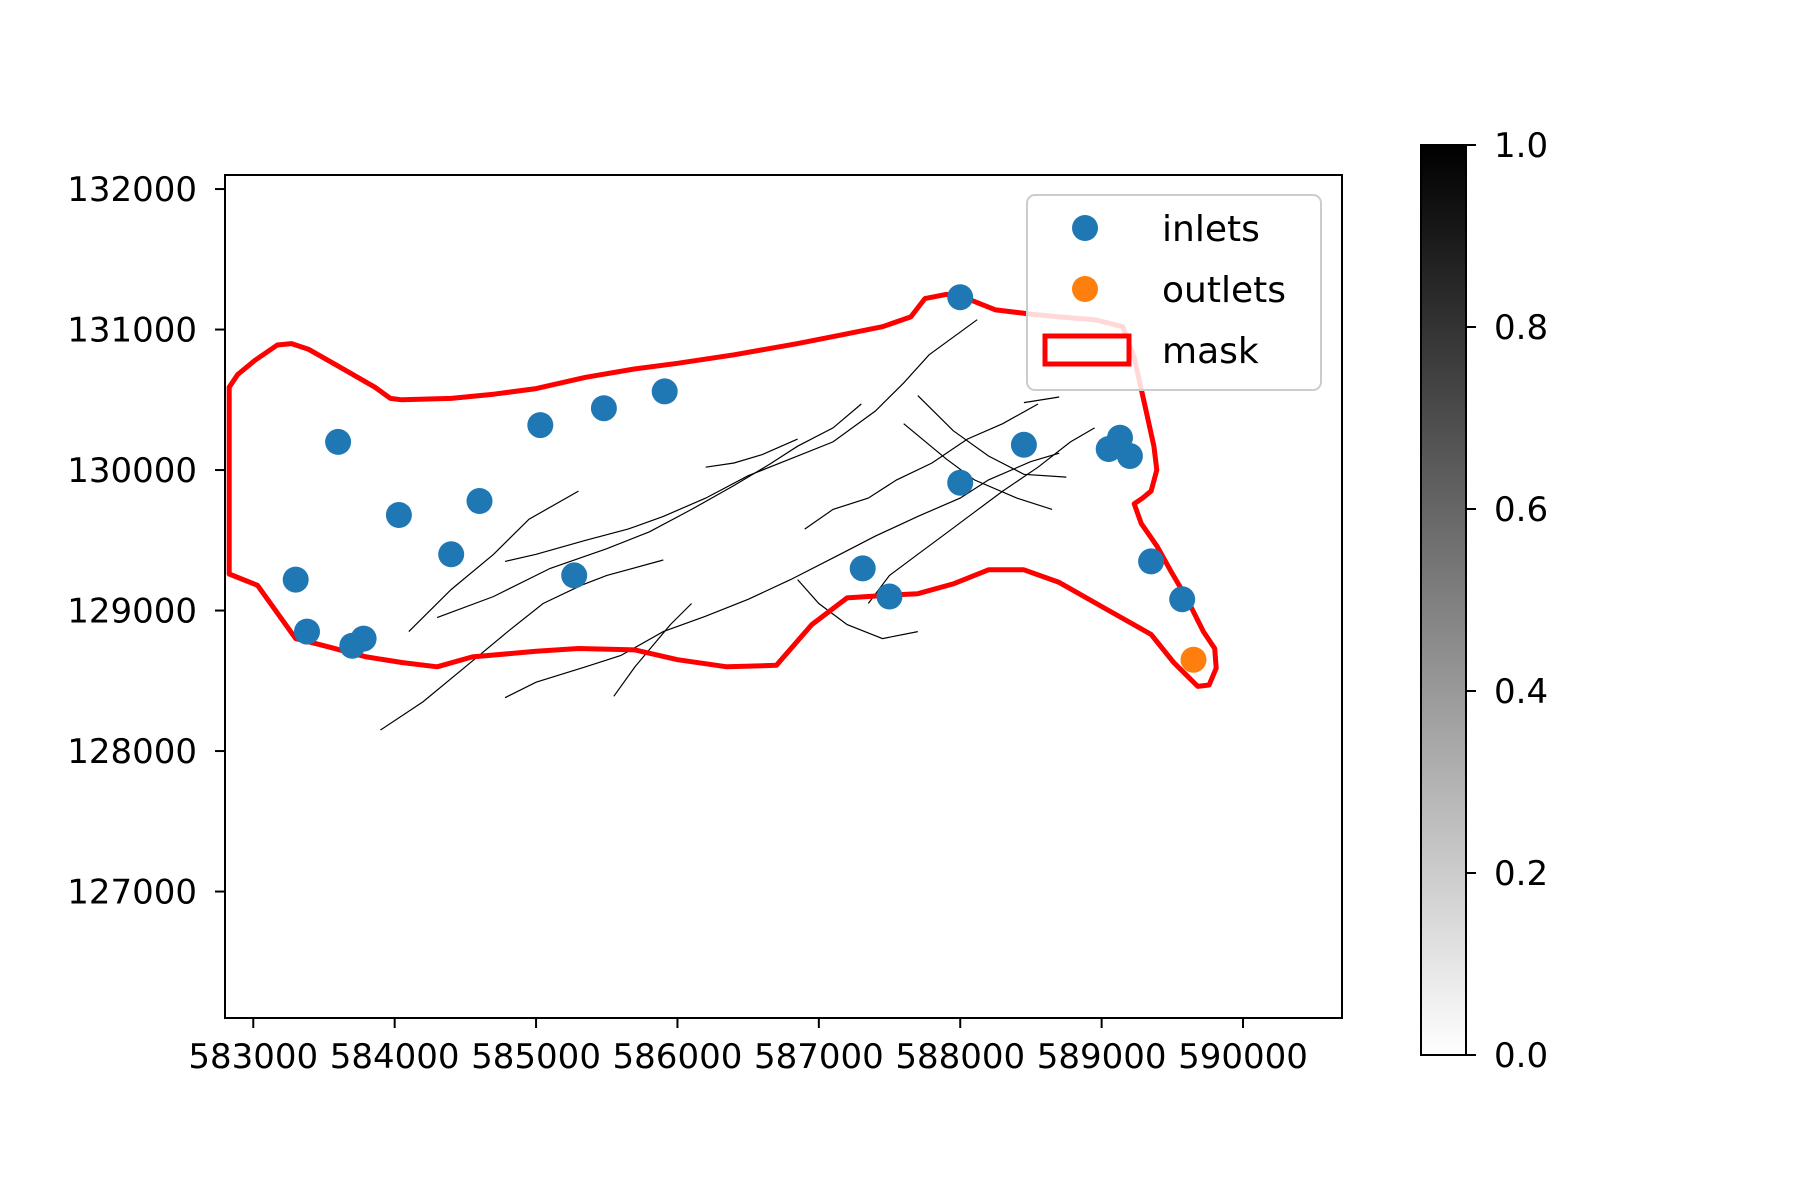  I want to click on legend: inlets outlets mask, so click(1174, 292).